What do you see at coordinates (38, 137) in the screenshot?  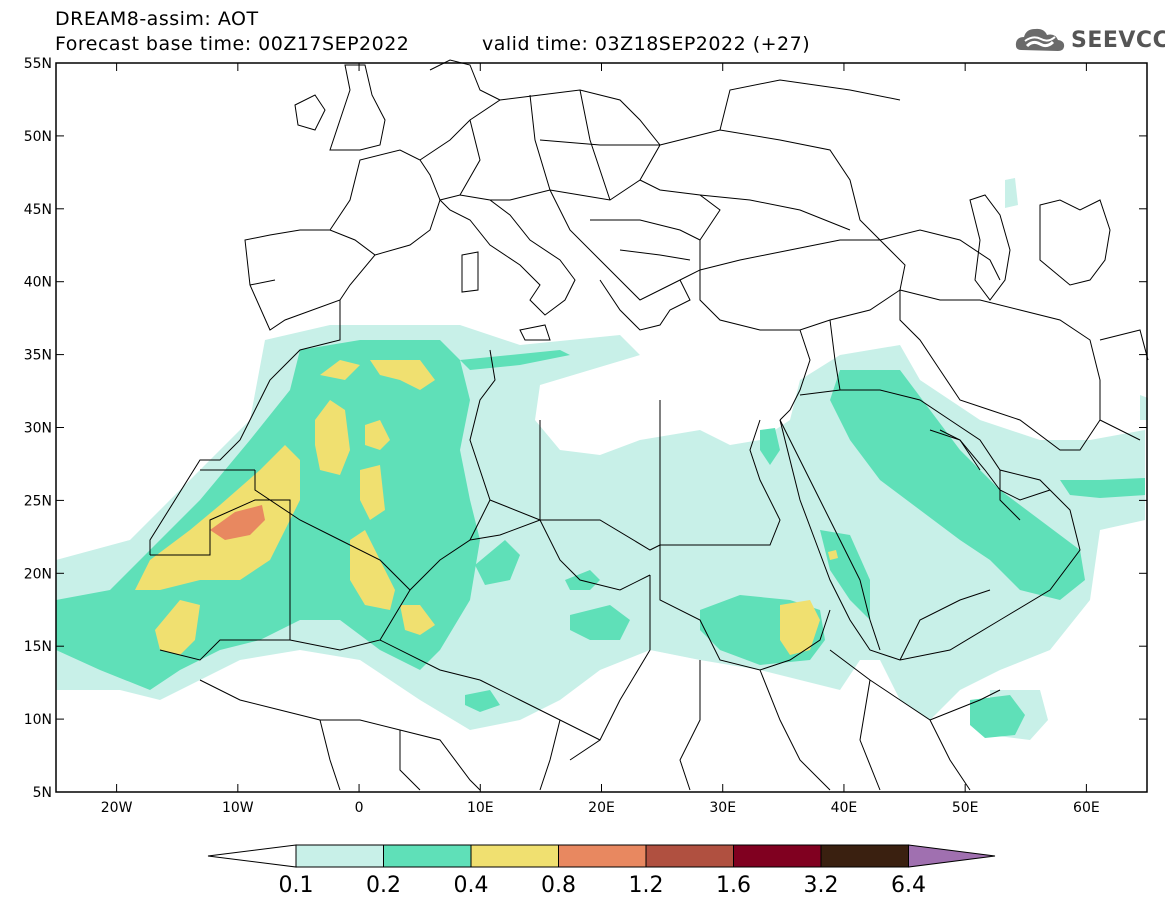 I see `lat-tick-label: 50N` at bounding box center [38, 137].